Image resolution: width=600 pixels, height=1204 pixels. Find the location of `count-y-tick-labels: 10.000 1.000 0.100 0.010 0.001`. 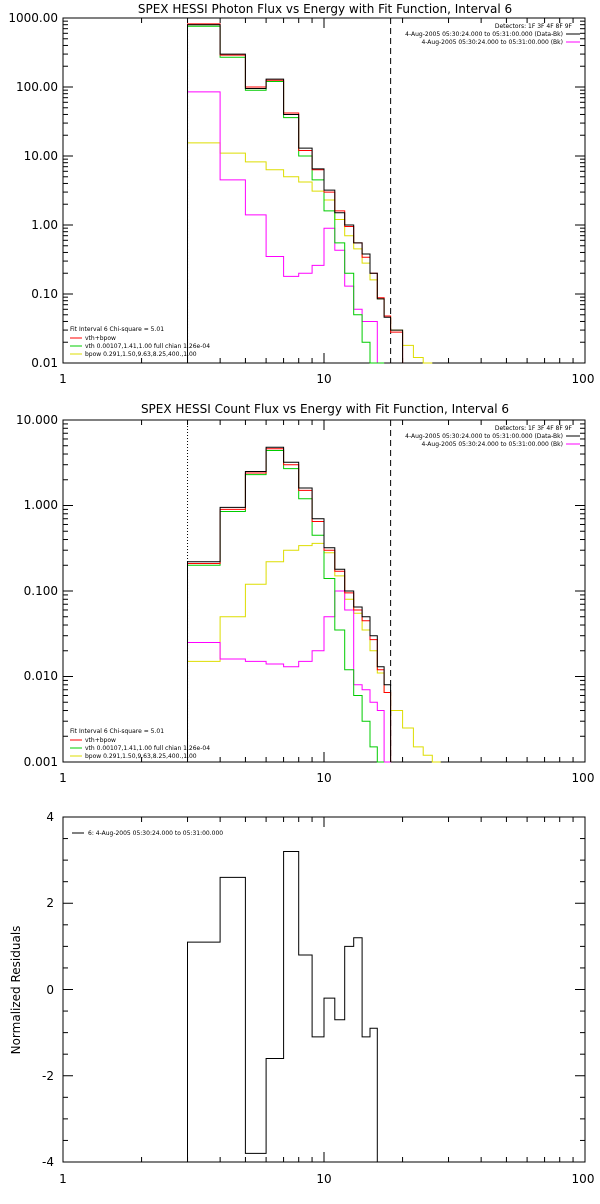

count-y-tick-labels: 10.000 1.000 0.100 0.010 0.001 is located at coordinates (37, 591).